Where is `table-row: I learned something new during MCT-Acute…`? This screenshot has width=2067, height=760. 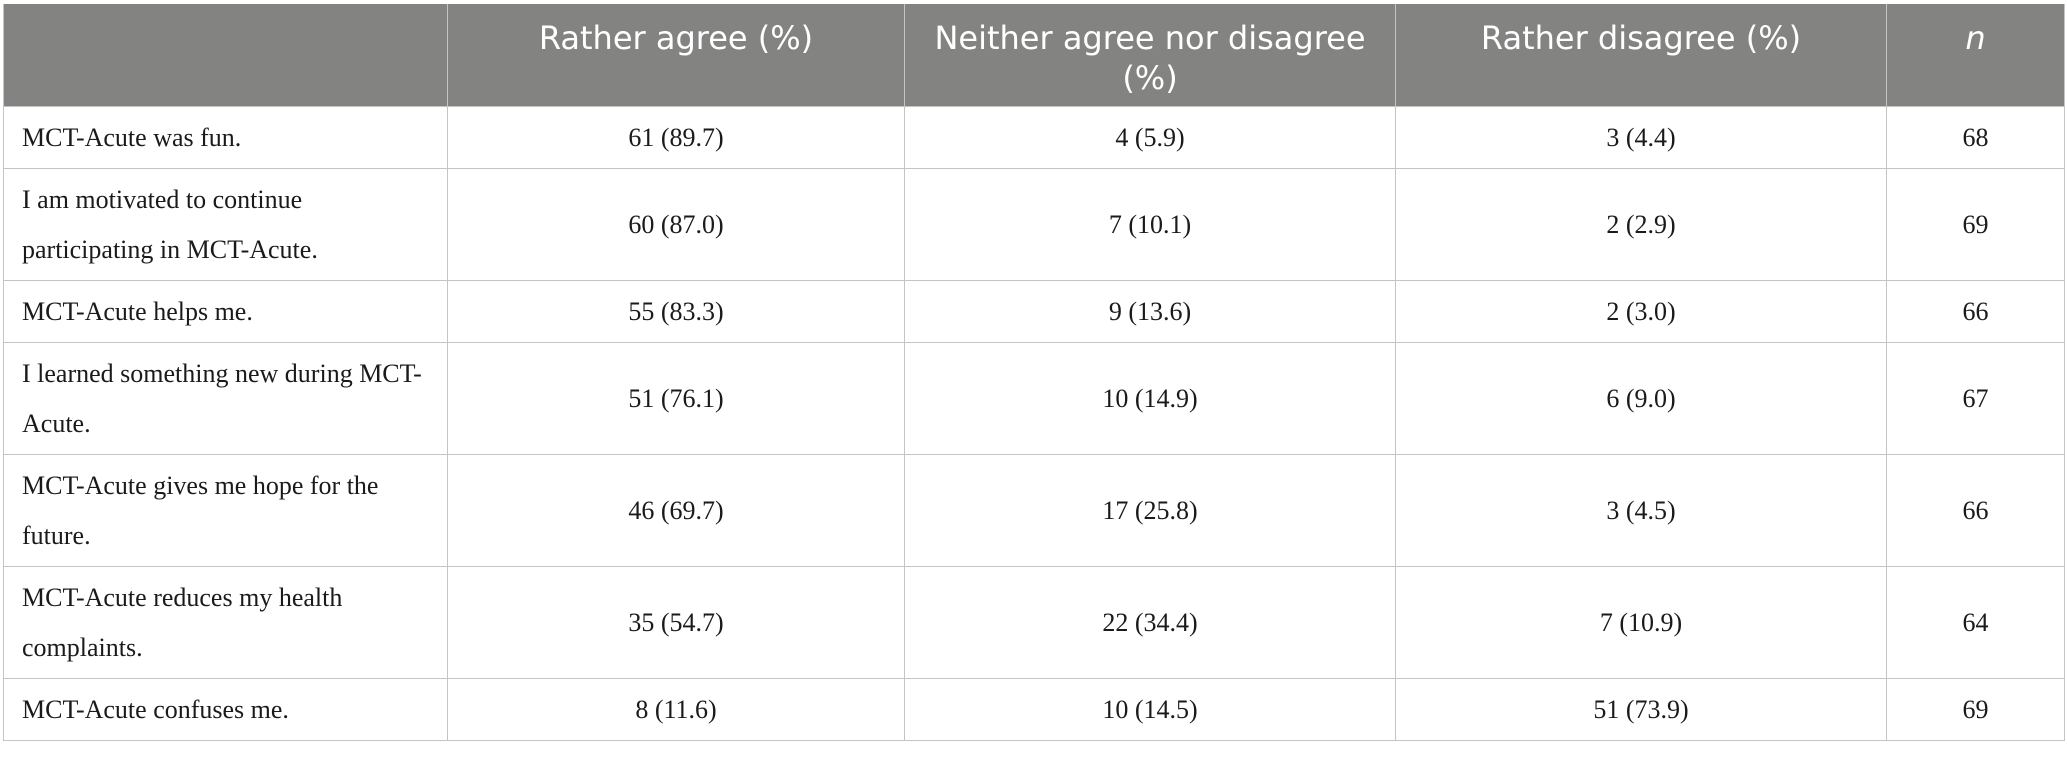 table-row: I learned something new during MCT-Acute… is located at coordinates (1034, 398).